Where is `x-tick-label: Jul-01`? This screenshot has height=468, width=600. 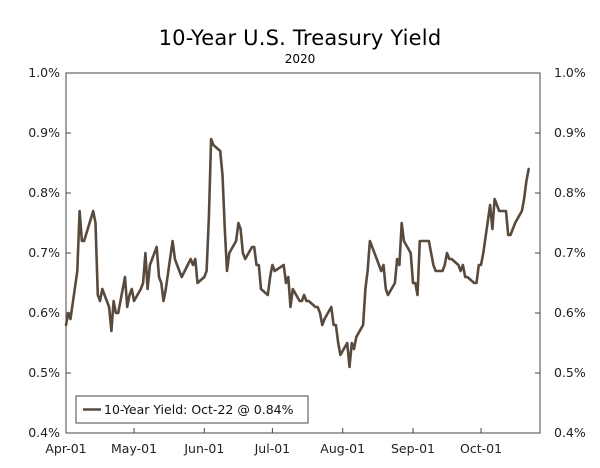
x-tick-label: Jul-01 is located at coordinates (272, 448).